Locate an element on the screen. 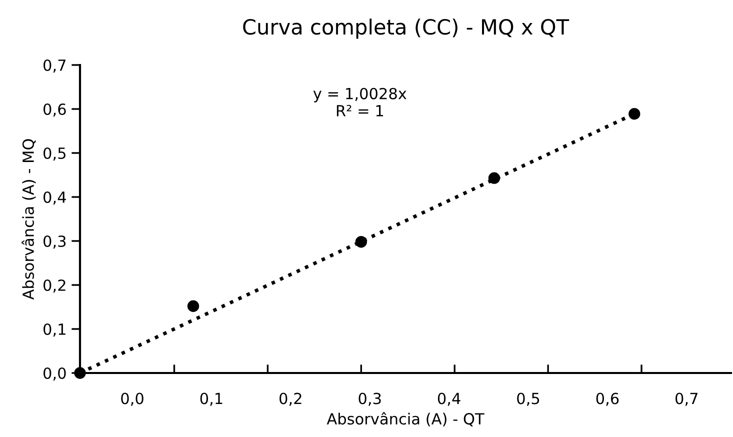  x-tick-label: 0,6 is located at coordinates (607, 399).